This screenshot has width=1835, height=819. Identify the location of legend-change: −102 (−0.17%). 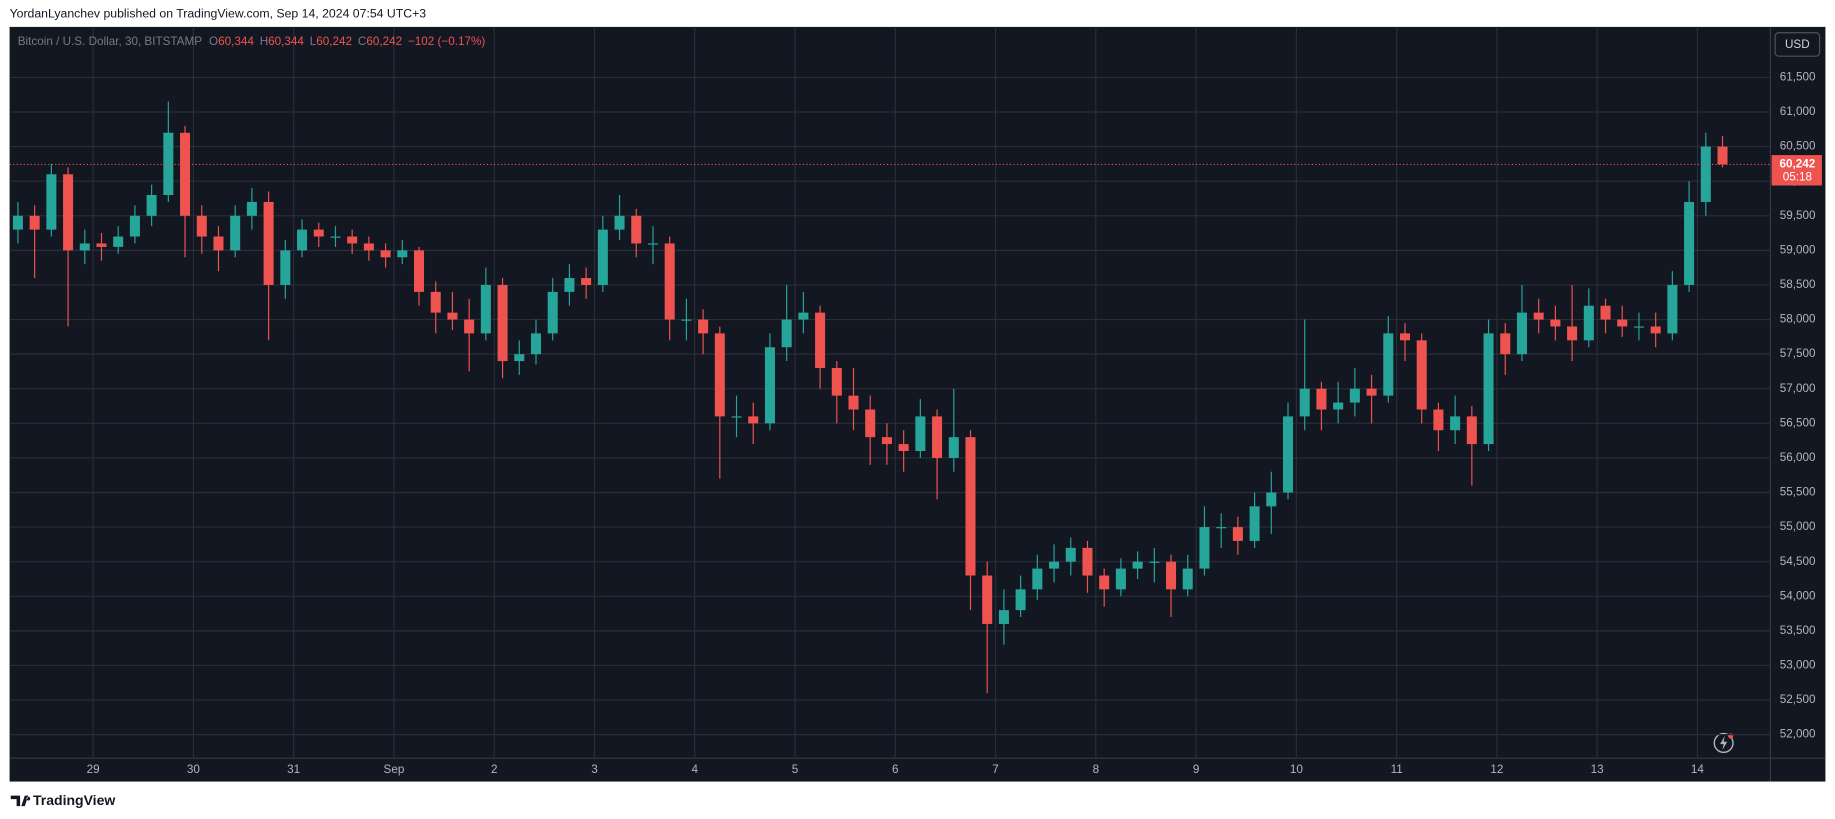
(446, 41).